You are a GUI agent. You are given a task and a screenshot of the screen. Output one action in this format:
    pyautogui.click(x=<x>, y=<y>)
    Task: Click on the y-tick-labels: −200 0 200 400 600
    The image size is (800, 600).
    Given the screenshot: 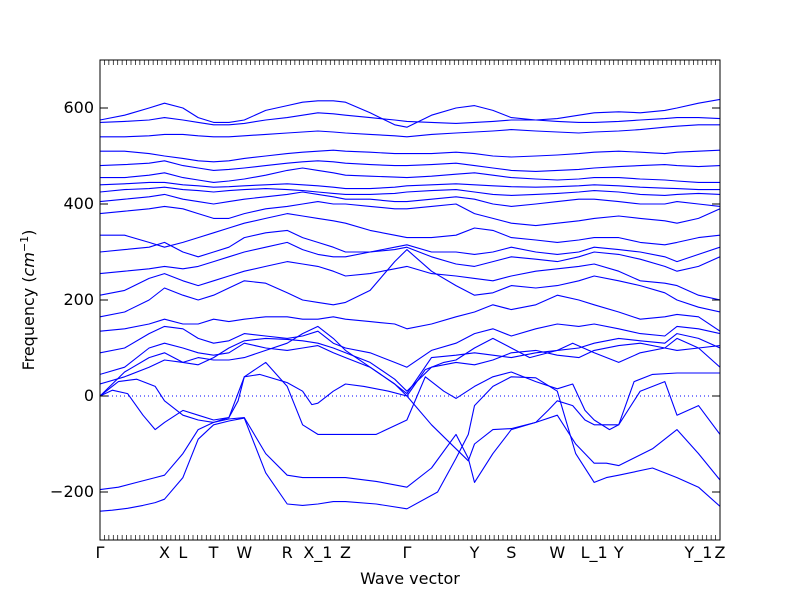 What is the action you would take?
    pyautogui.click(x=72, y=299)
    